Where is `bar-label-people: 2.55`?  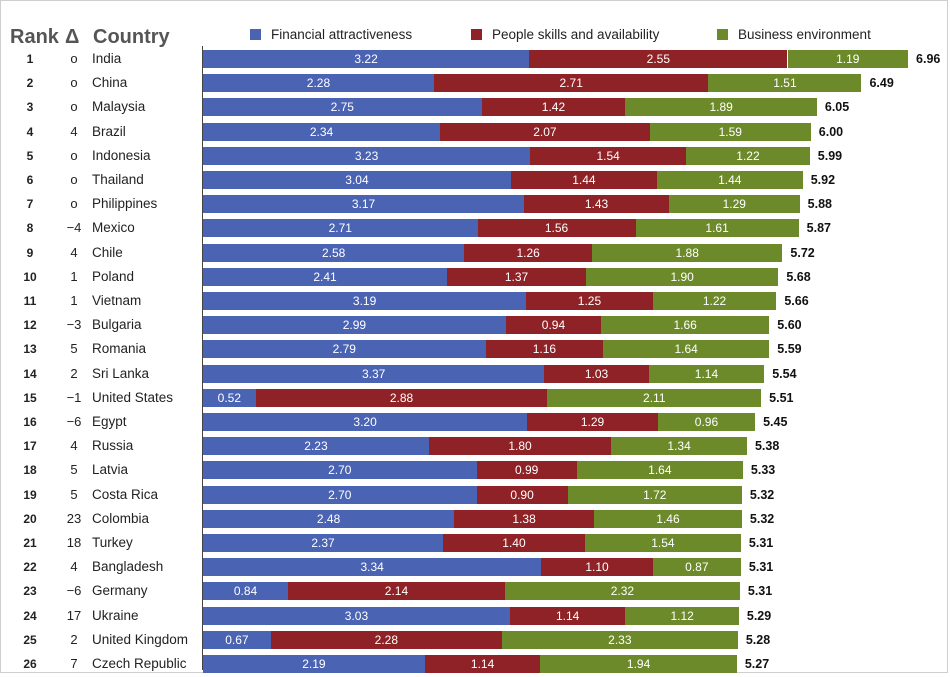
bar-label-people: 2.55 is located at coordinates (658, 59).